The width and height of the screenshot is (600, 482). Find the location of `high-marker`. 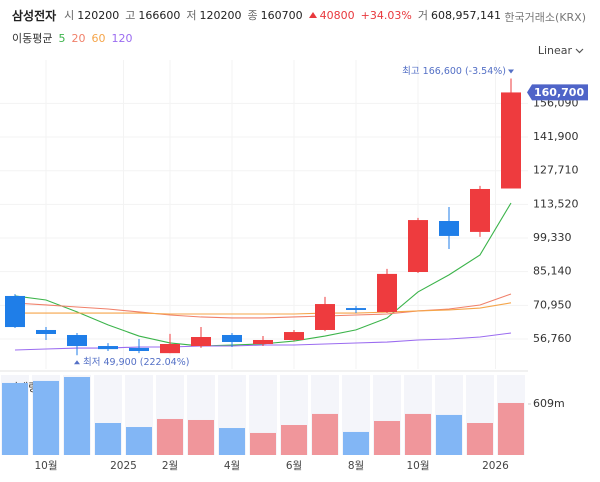

high-marker is located at coordinates (511, 71).